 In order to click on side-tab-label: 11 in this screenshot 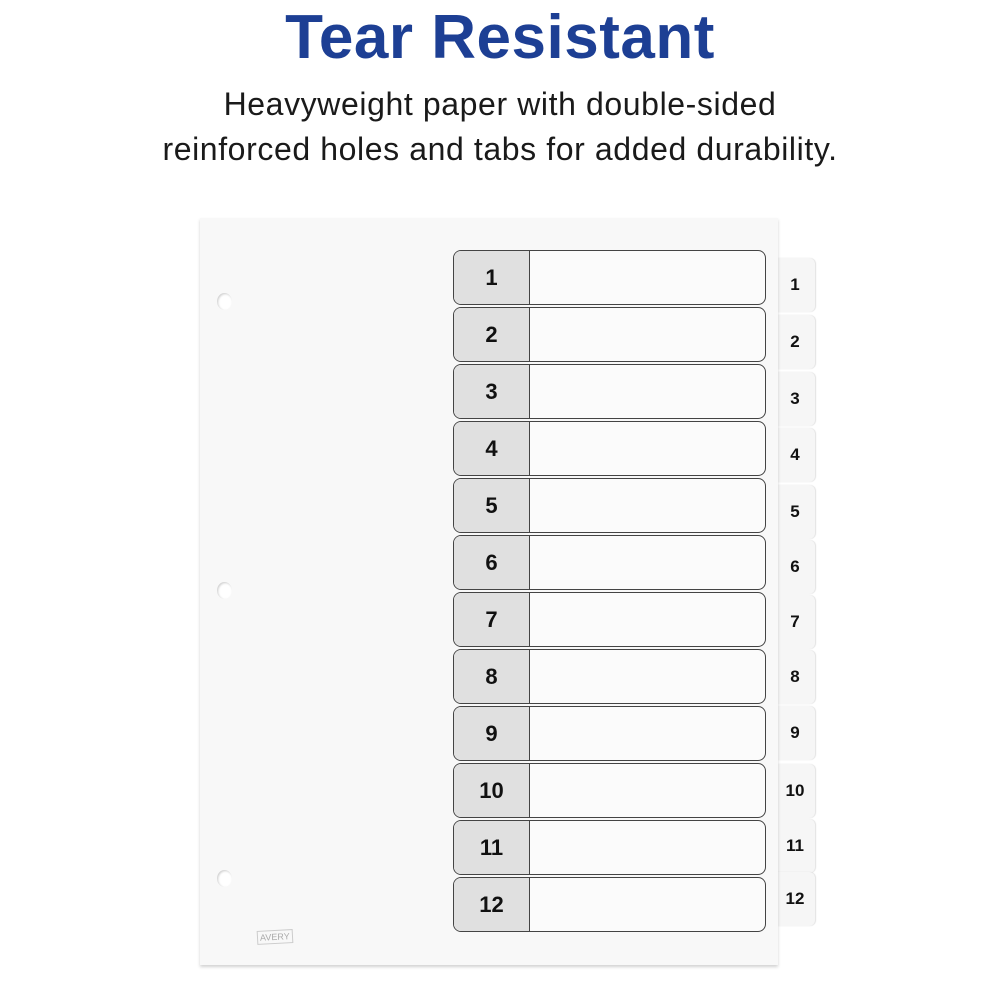, I will do `click(795, 845)`.